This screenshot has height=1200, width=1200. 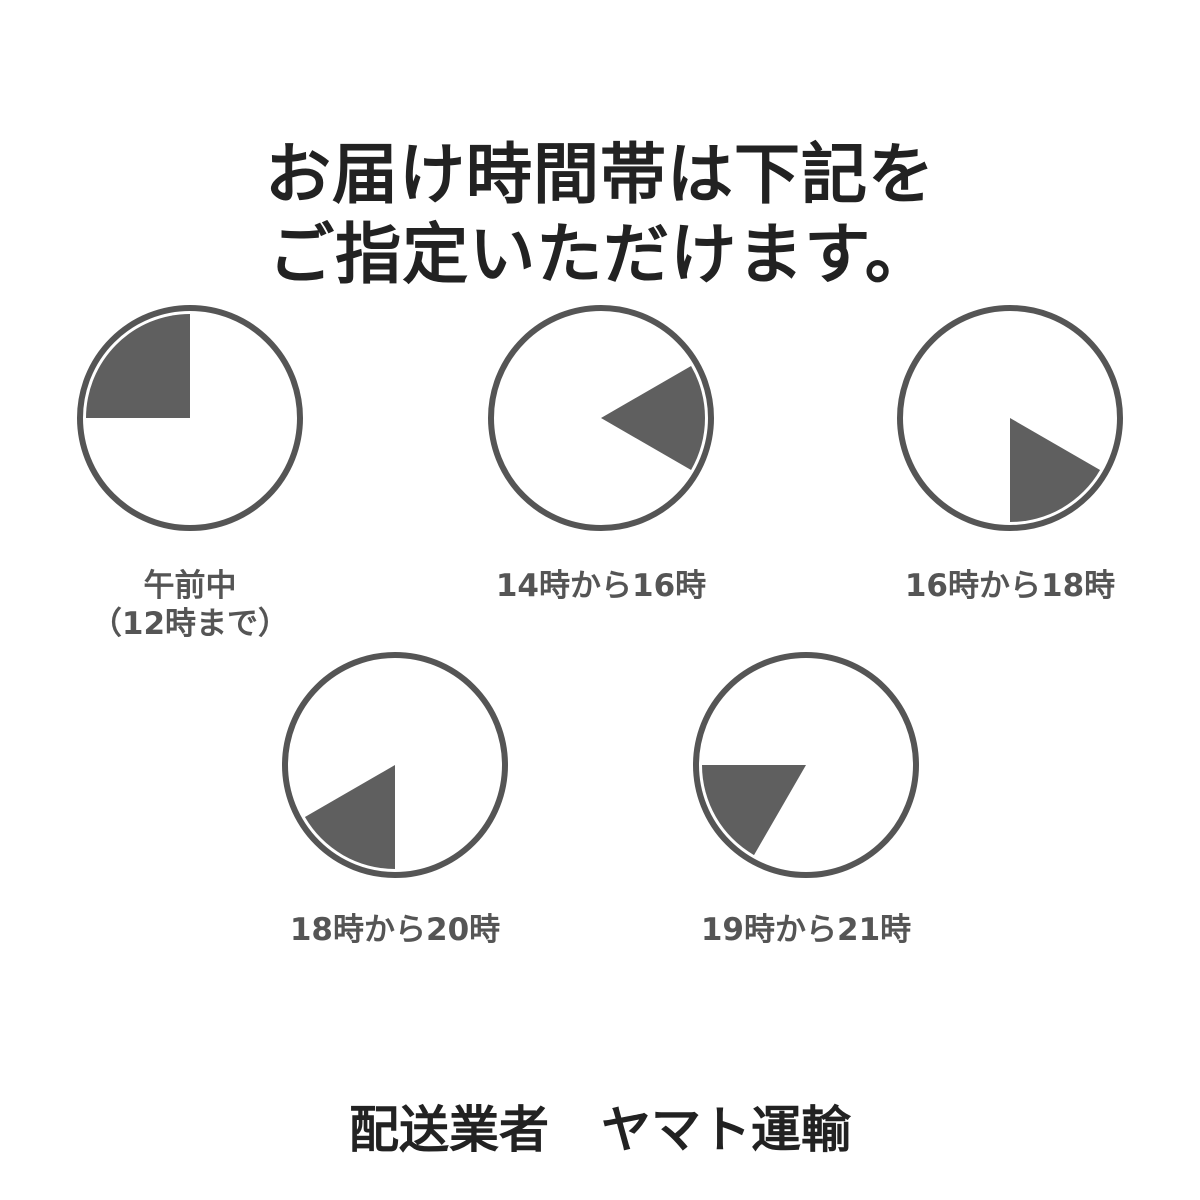 I want to click on clock-label-18-20: 18時から20時, so click(x=395, y=930).